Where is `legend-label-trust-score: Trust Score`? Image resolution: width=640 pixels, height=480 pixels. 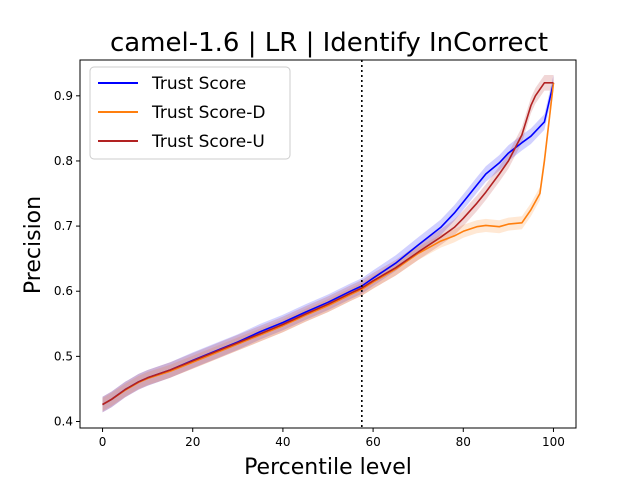
legend-label-trust-score: Trust Score is located at coordinates (198, 84).